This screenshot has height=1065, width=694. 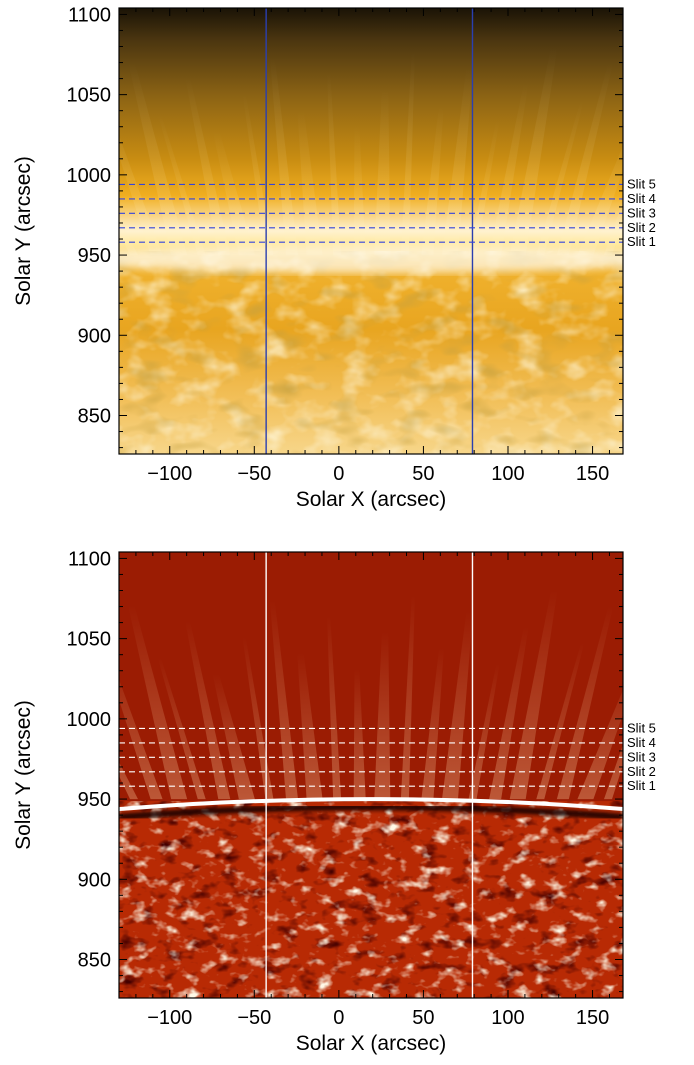 I want to click on gold-limb-glow, so click(x=371, y=259).